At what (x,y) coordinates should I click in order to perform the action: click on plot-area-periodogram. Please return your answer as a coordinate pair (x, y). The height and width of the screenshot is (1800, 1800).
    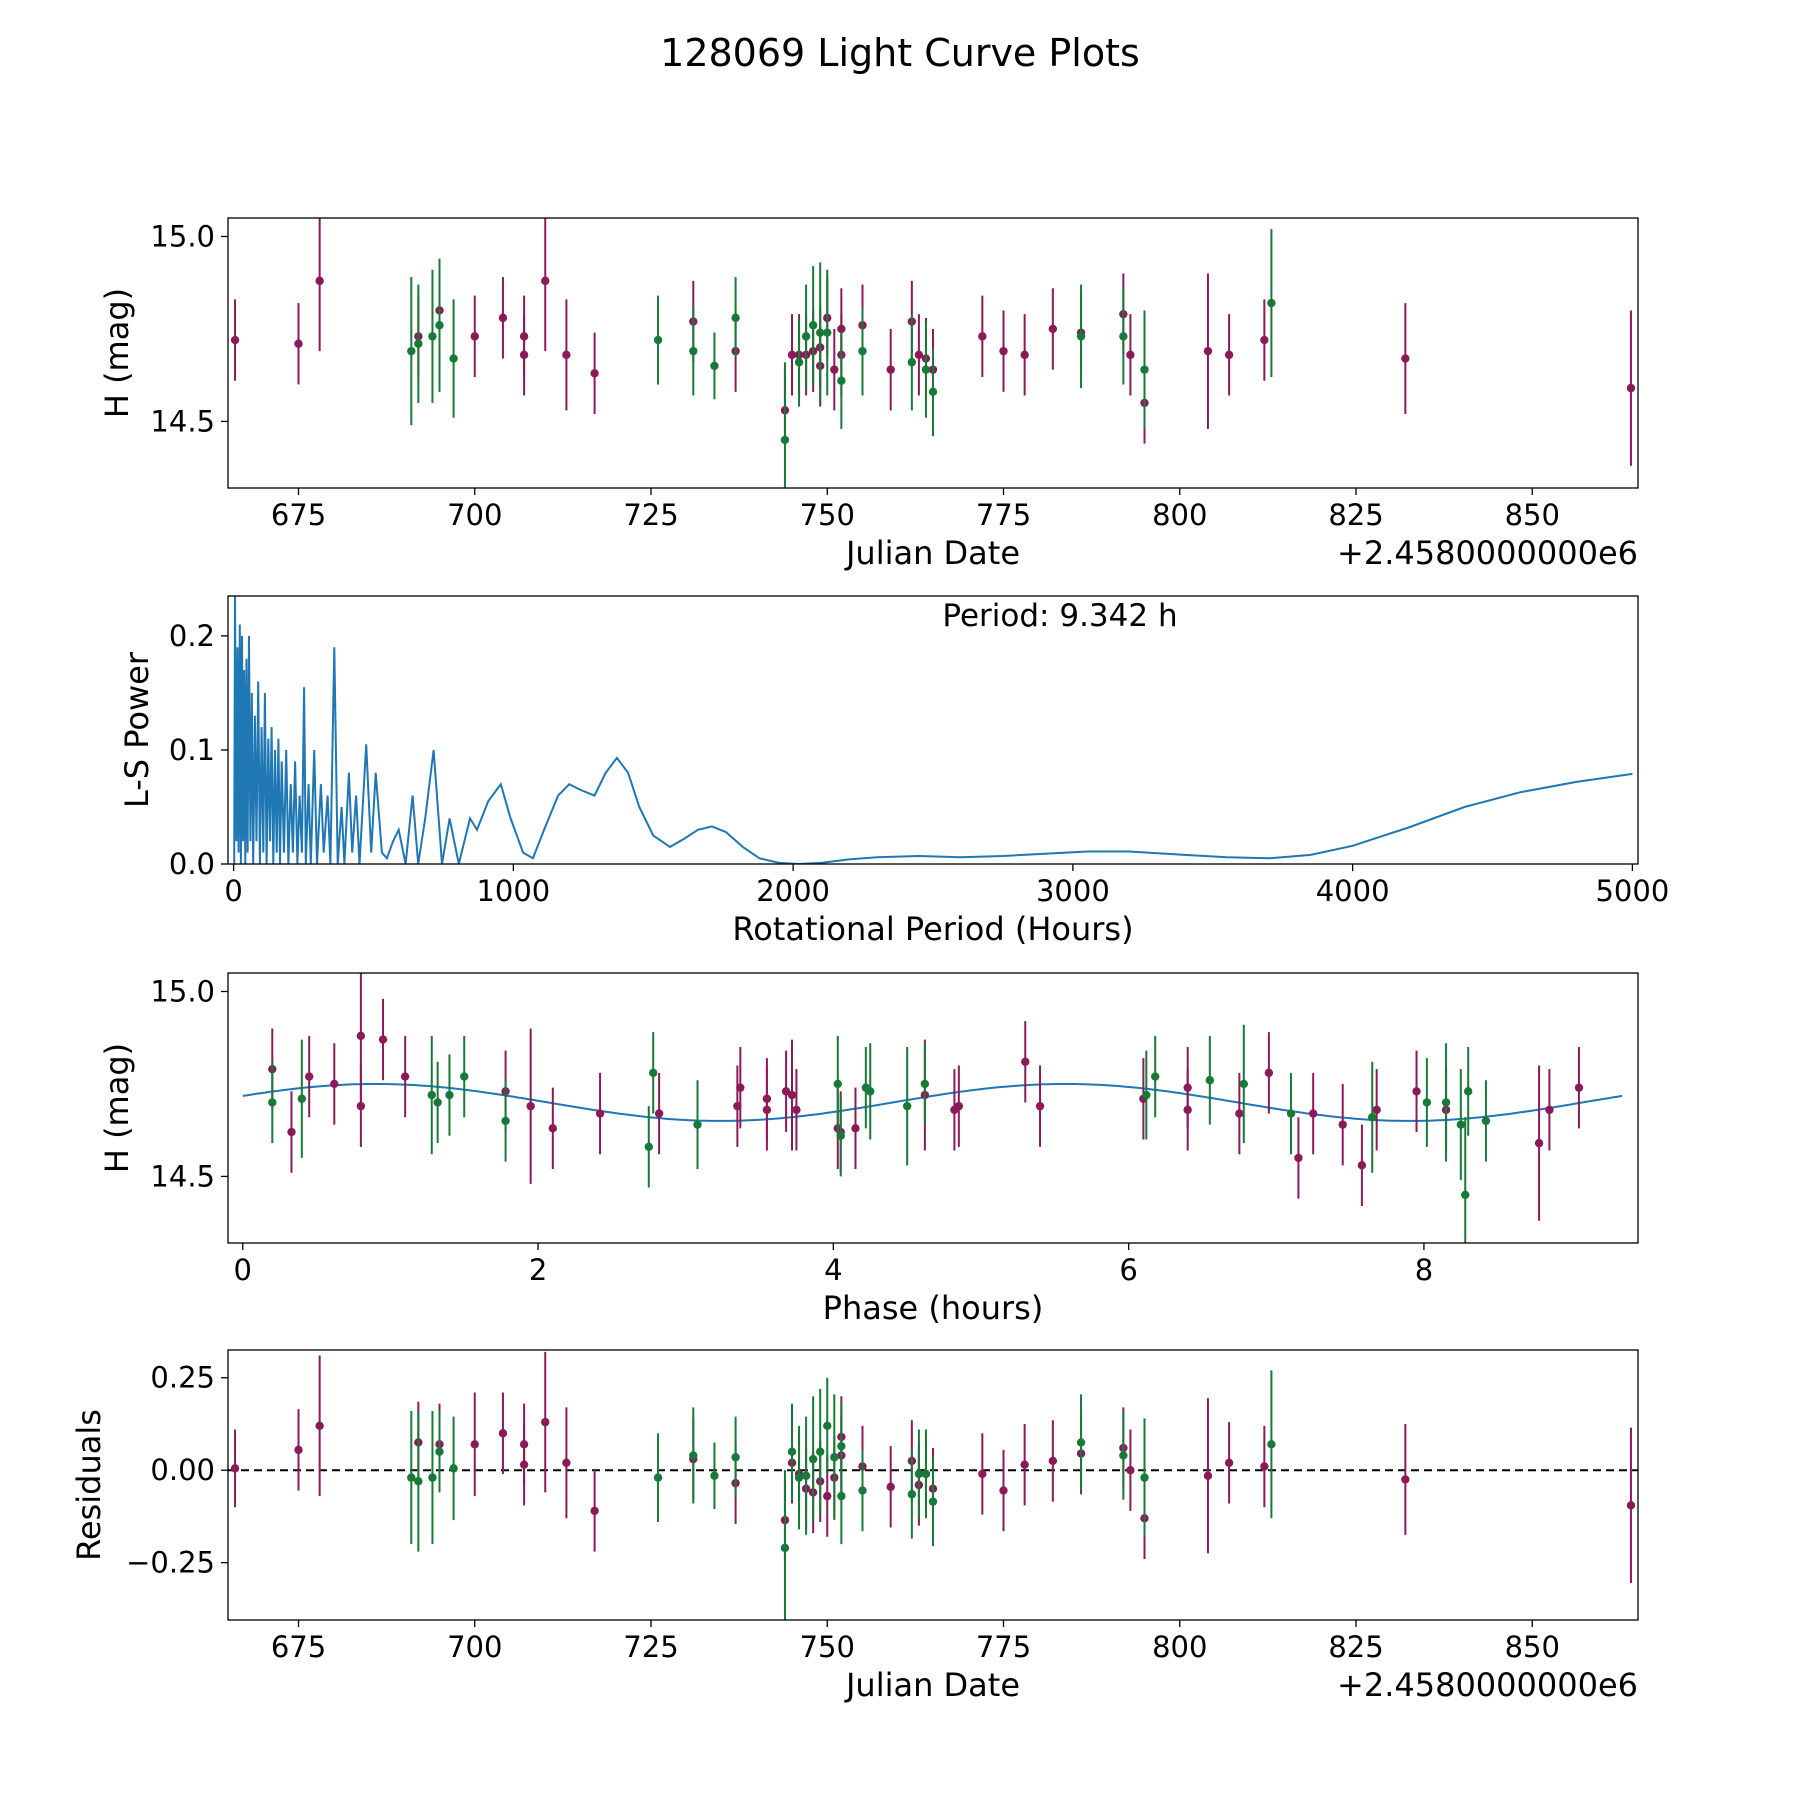
    Looking at the image, I should click on (933, 730).